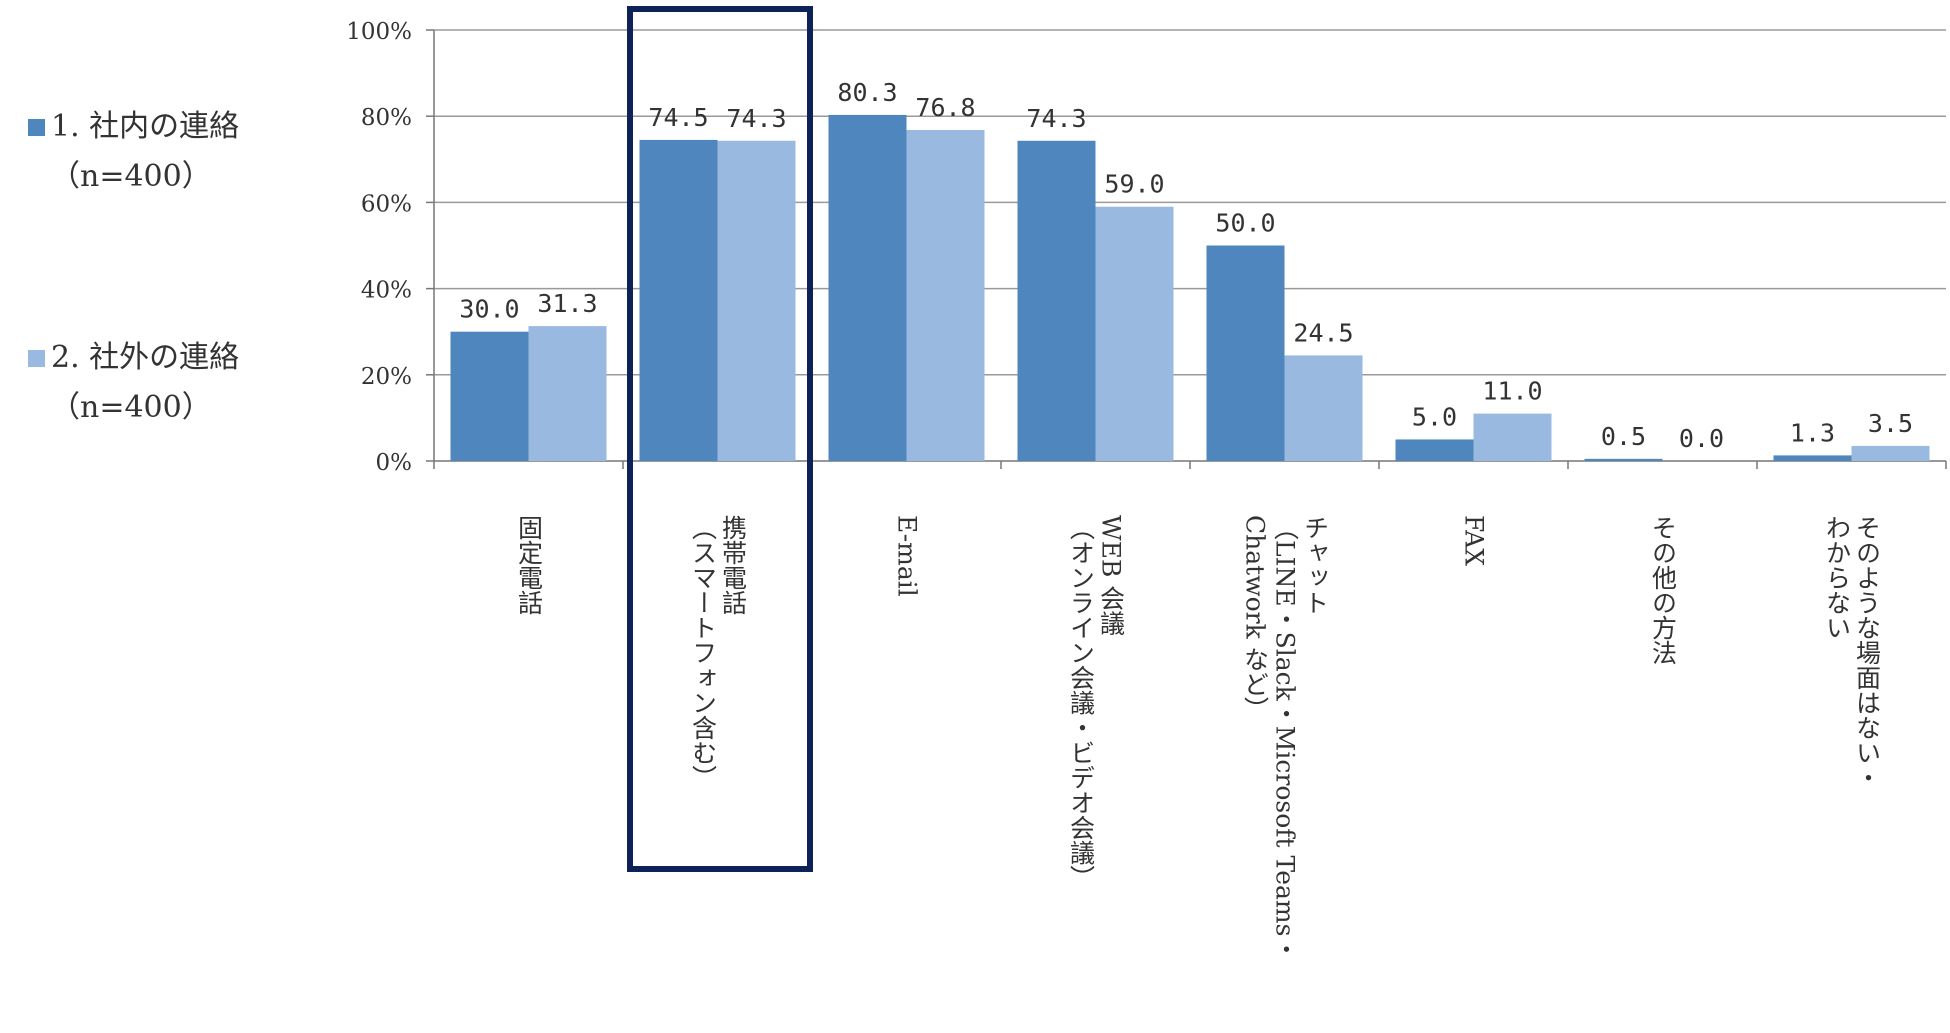 This screenshot has width=1950, height=1033. What do you see at coordinates (36, 127) in the screenshot?
I see `legend-swatch-internal` at bounding box center [36, 127].